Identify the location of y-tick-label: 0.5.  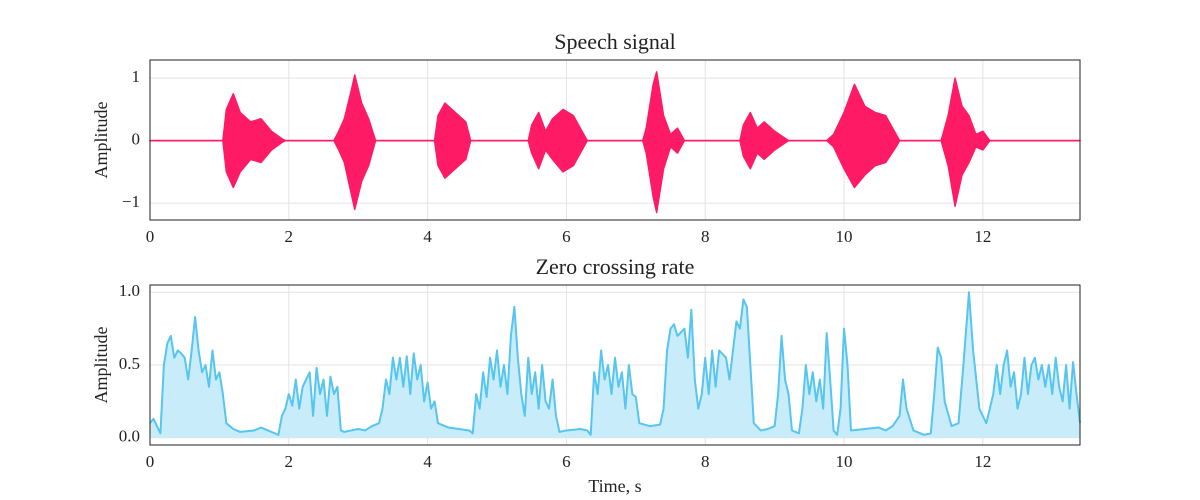
(129, 363).